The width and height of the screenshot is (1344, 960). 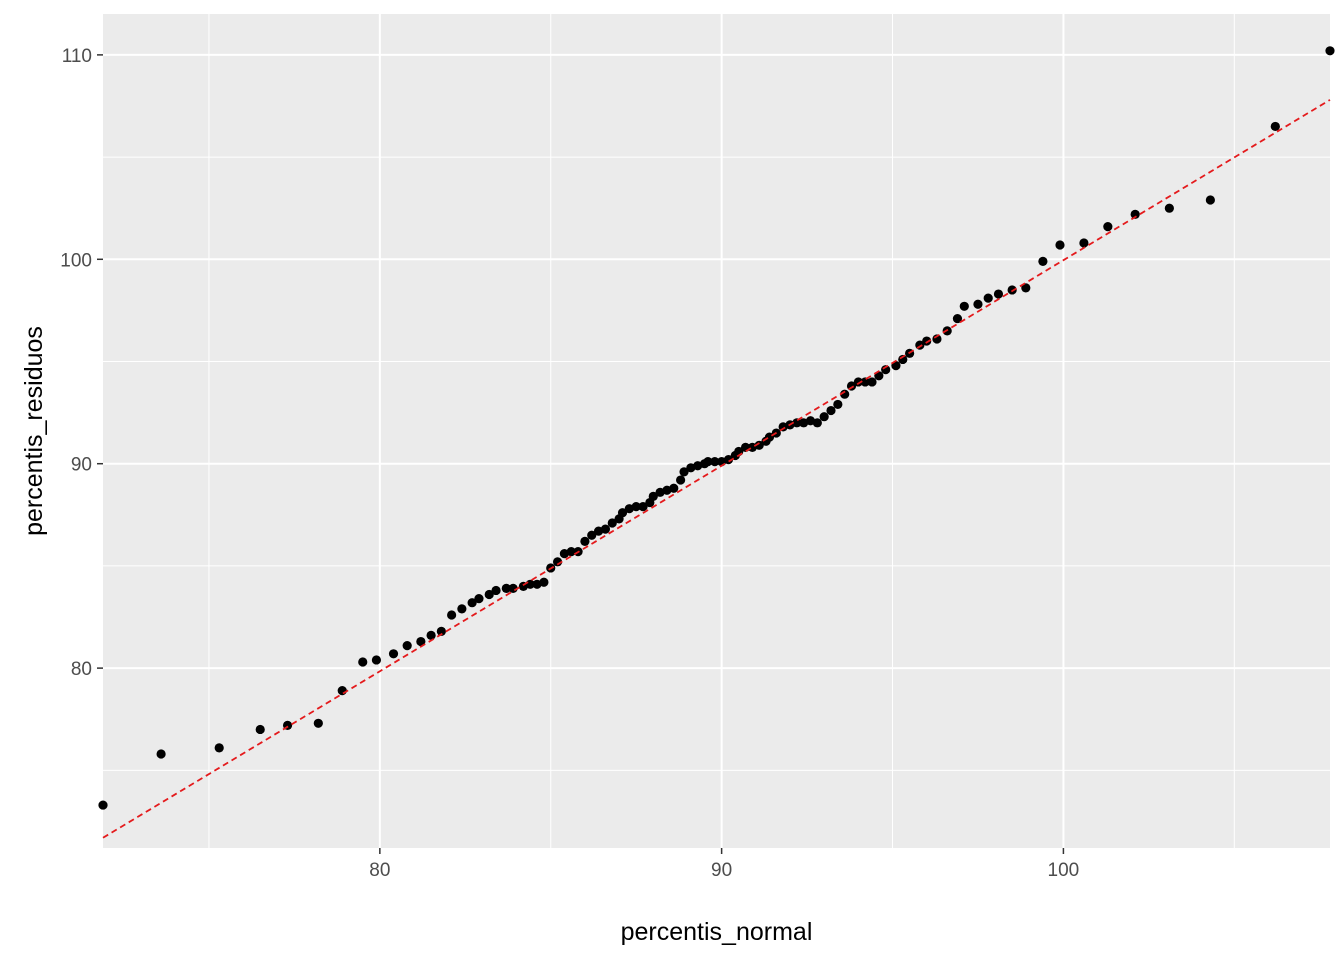 I want to click on x-axis-title: percentis_normal, so click(x=717, y=932).